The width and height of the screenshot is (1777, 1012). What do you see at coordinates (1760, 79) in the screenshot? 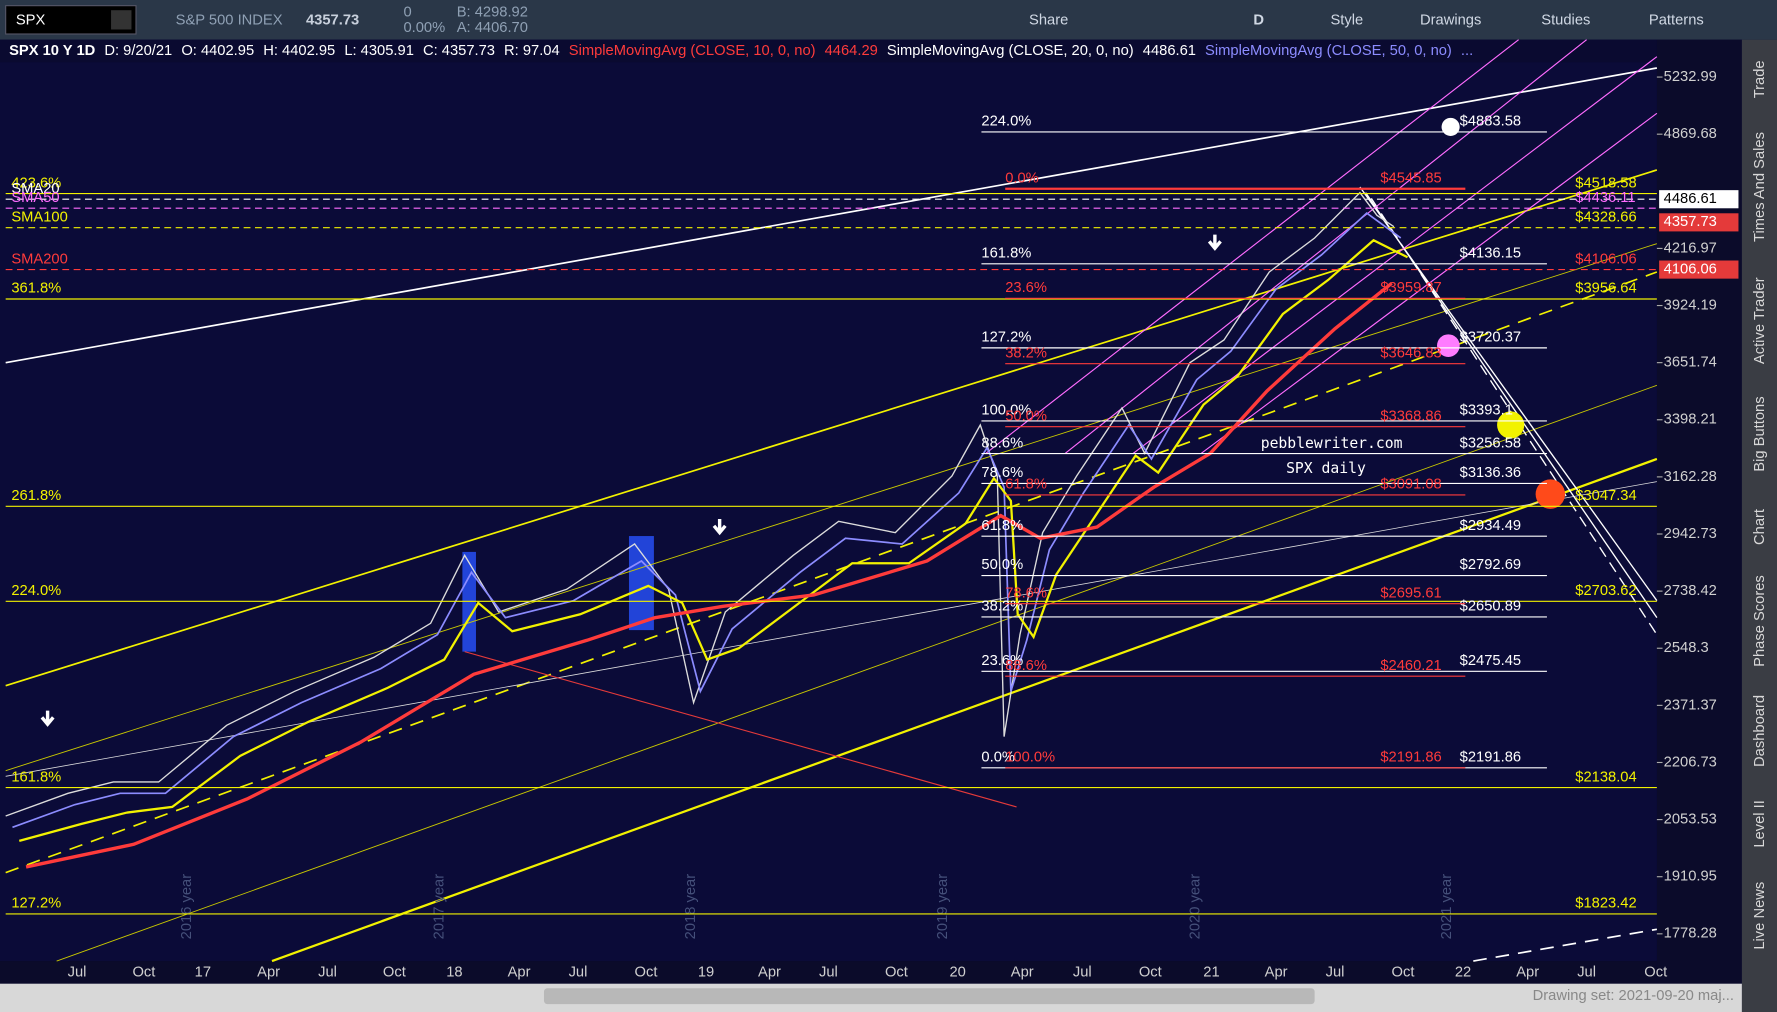
I see `side-tab: Trade` at bounding box center [1760, 79].